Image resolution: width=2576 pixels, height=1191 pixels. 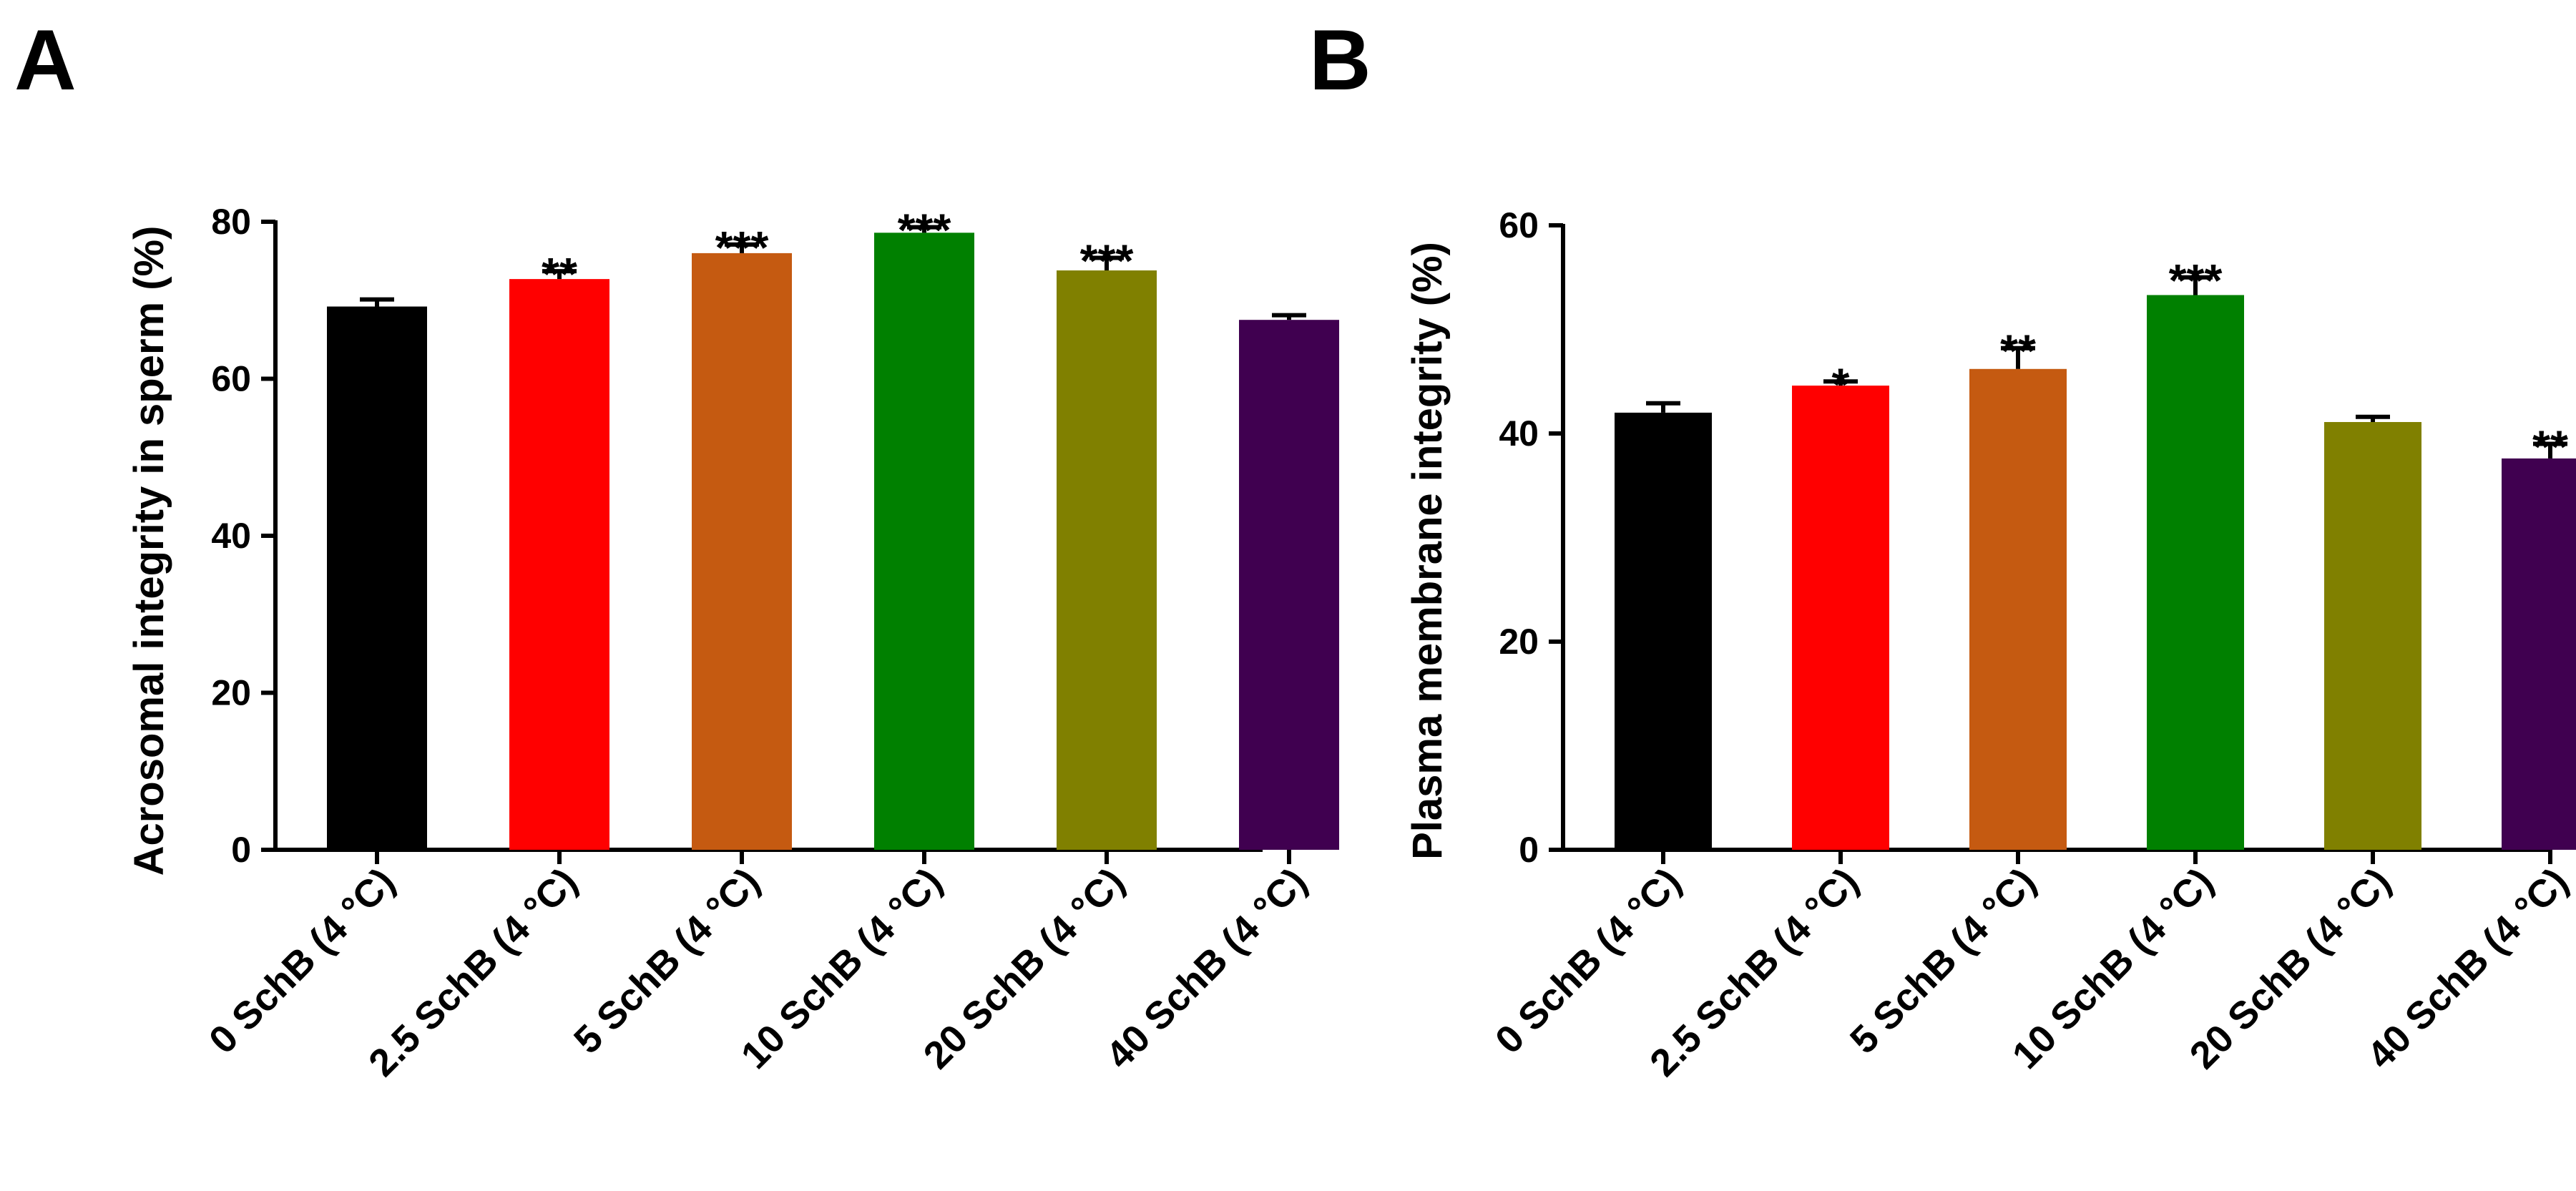 What do you see at coordinates (1529, 850) in the screenshot?
I see `y-tick-label-b: 0` at bounding box center [1529, 850].